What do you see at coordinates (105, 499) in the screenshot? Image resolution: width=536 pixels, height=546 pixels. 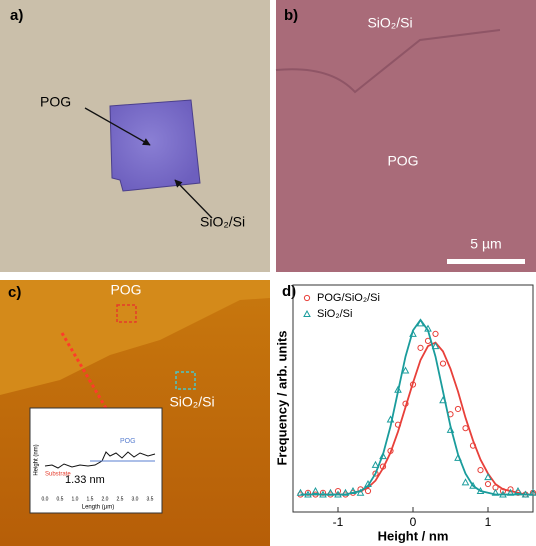 I see `inset-tick-label: 2.0` at bounding box center [105, 499].